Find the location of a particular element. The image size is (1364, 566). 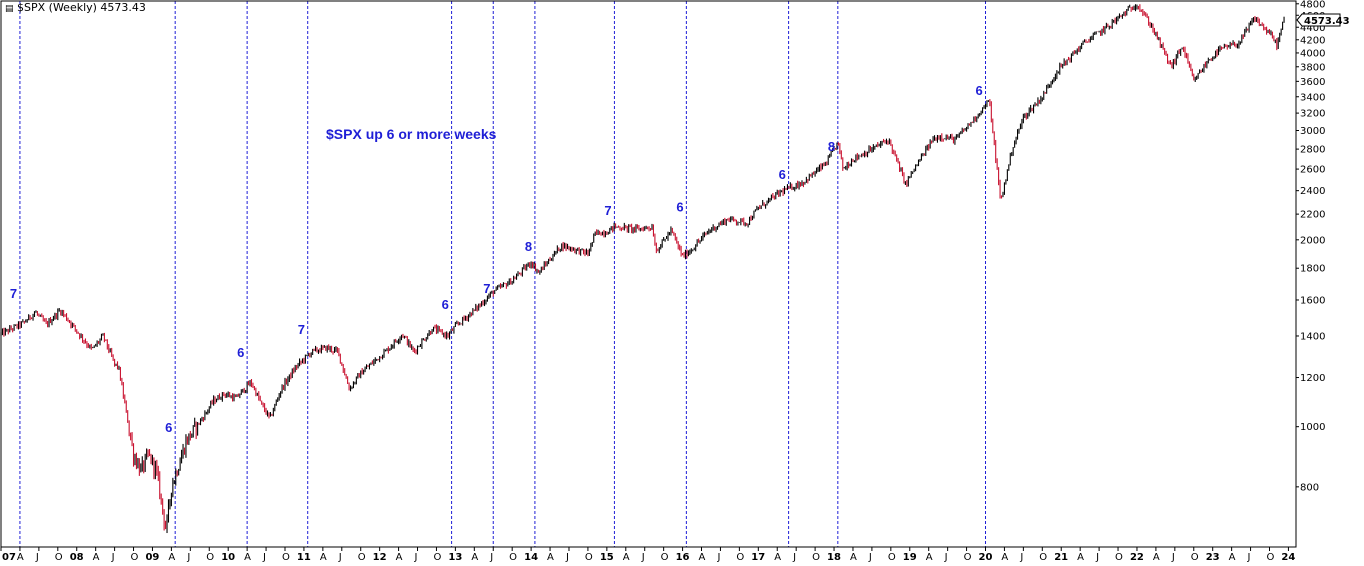

title-icon: ▤ is located at coordinates (9, 9).